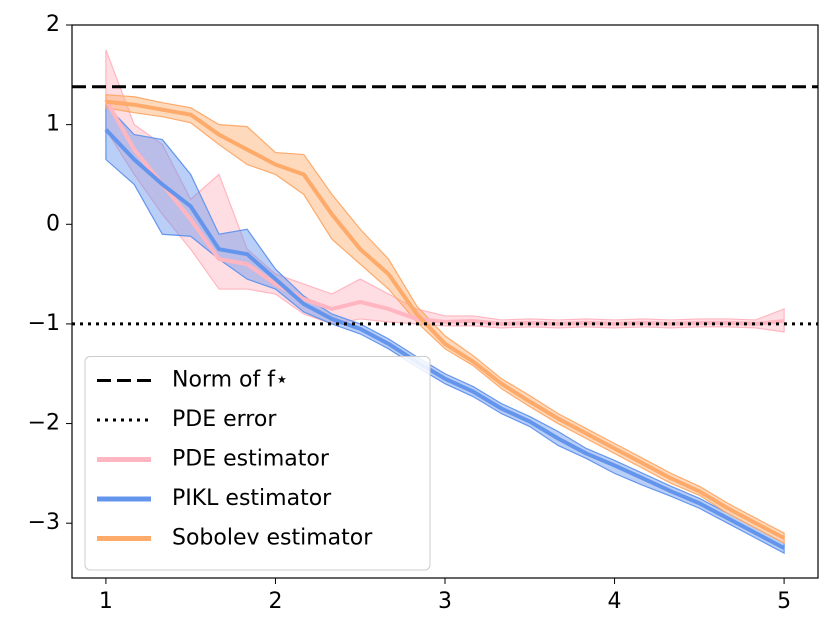 This screenshot has width=831, height=637. I want to click on x-tick-label: 1, so click(106, 601).